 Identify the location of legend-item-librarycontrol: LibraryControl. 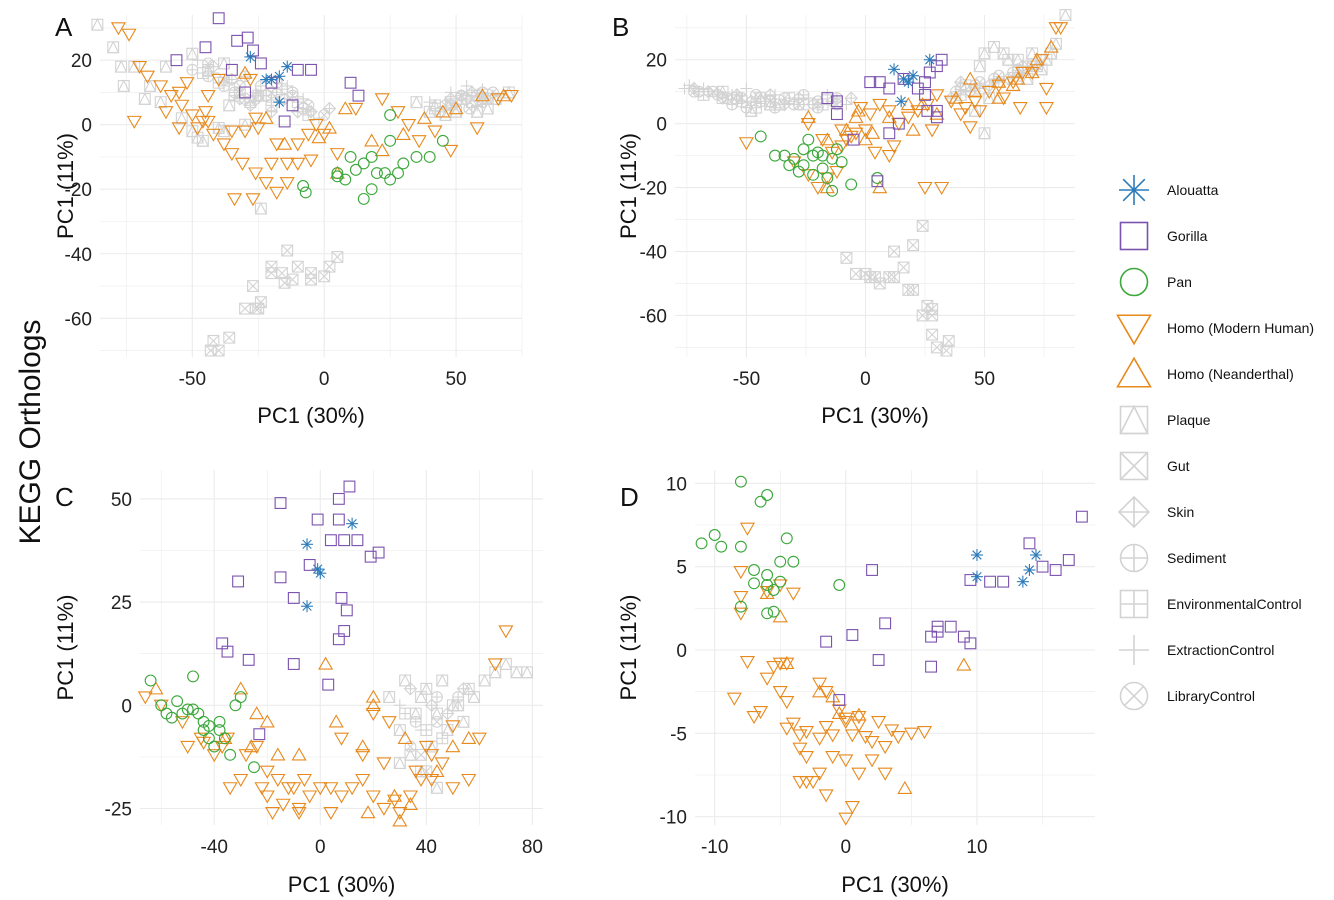
(1187, 696).